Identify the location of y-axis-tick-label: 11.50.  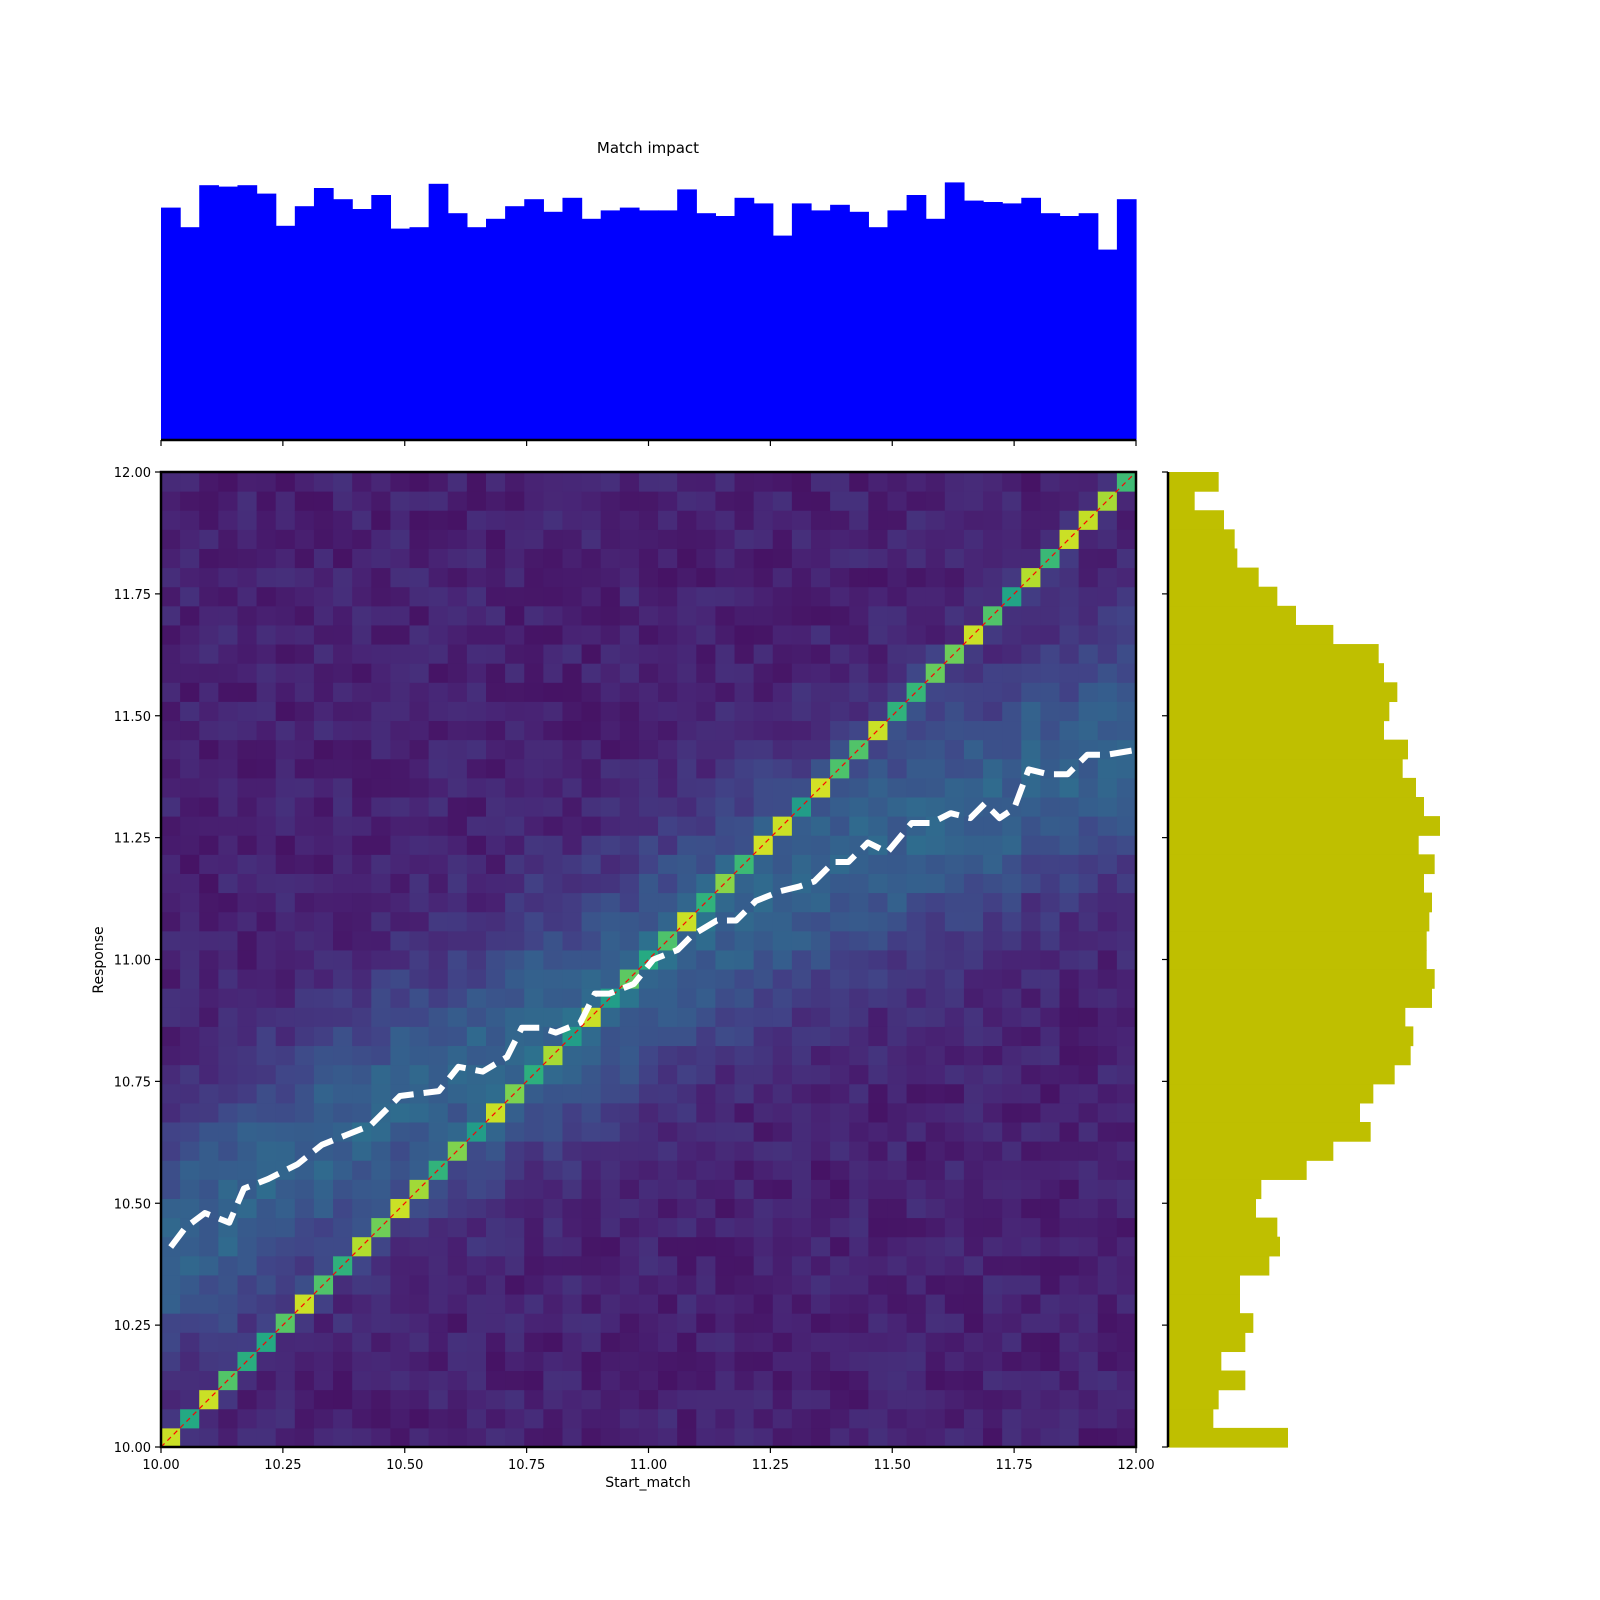
(132, 717).